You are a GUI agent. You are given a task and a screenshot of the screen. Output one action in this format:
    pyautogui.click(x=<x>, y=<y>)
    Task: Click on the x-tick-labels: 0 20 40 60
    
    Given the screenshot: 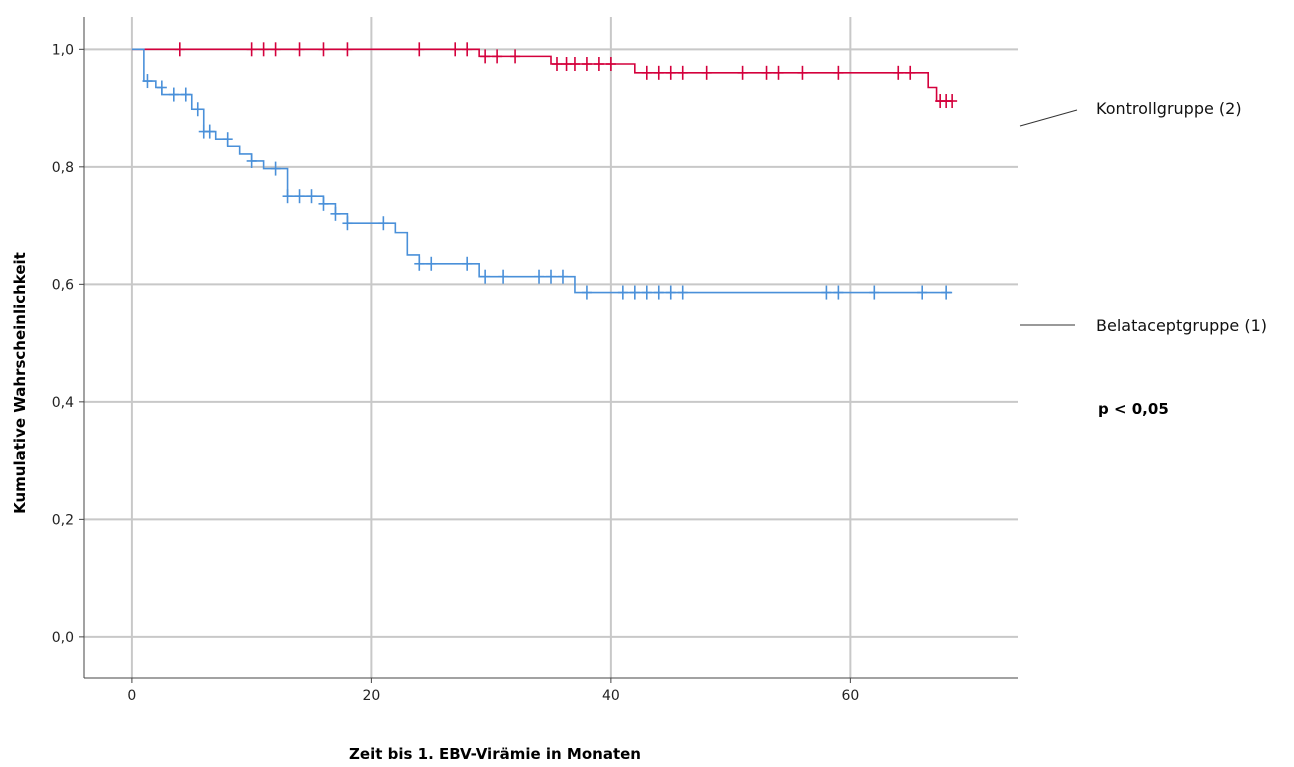 What is the action you would take?
    pyautogui.click(x=493, y=696)
    